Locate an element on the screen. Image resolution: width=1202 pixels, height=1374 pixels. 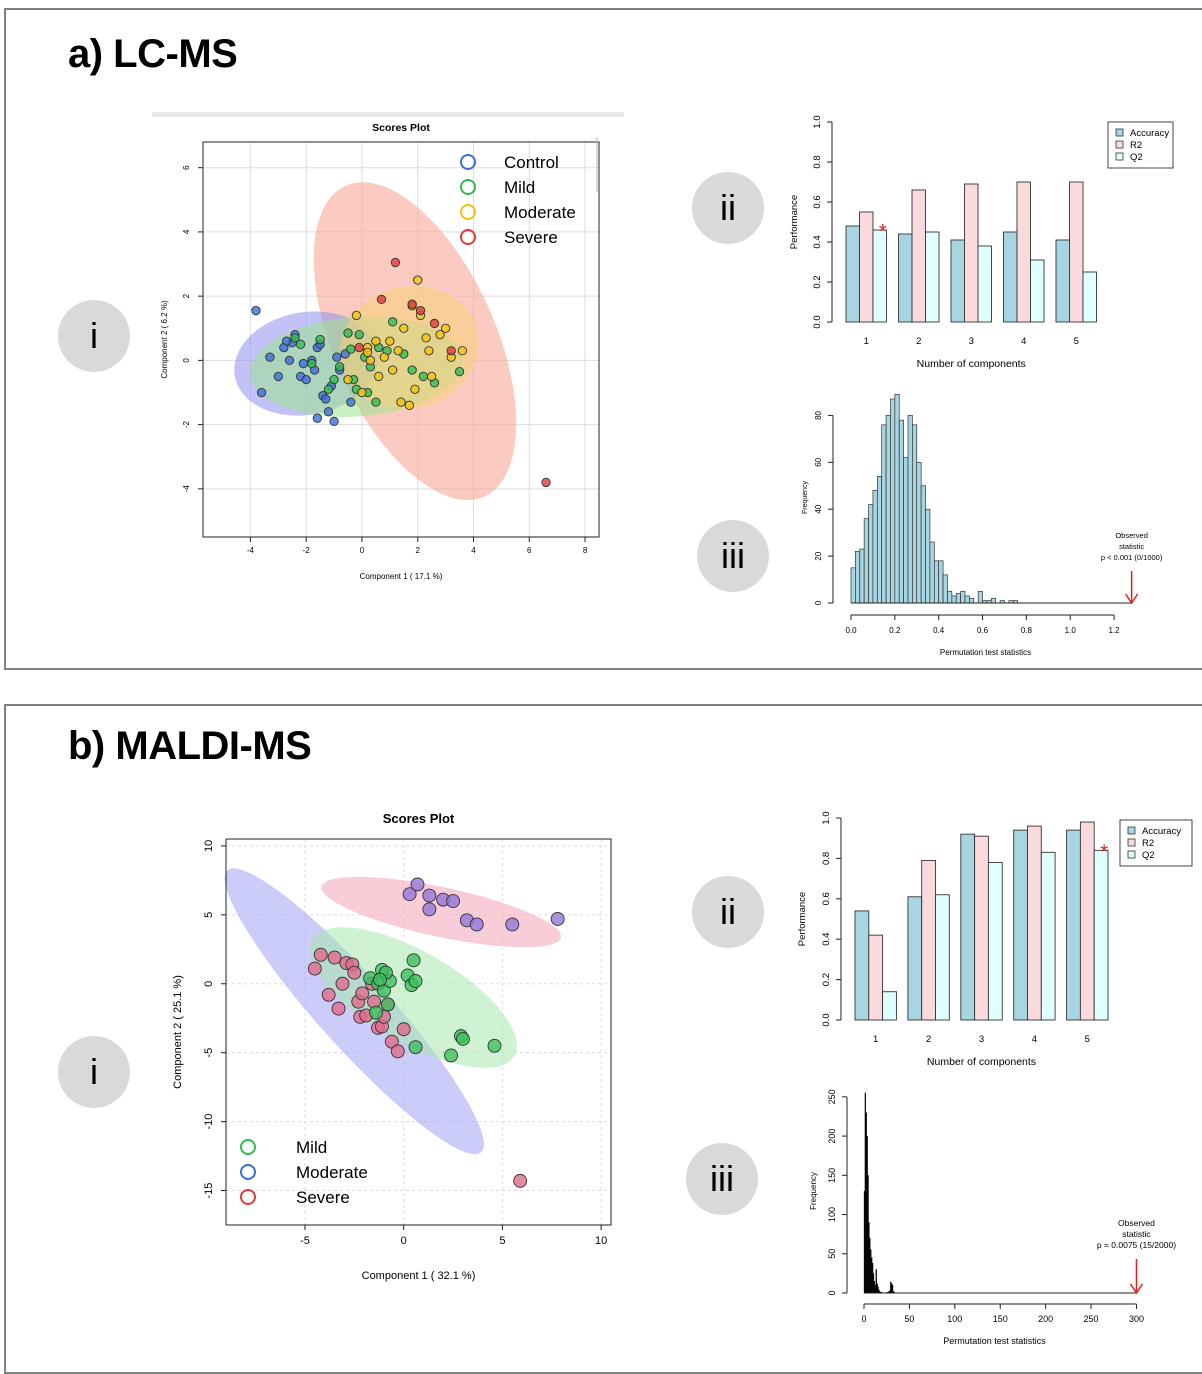
x-tick-label: 0.0 is located at coordinates (851, 630).